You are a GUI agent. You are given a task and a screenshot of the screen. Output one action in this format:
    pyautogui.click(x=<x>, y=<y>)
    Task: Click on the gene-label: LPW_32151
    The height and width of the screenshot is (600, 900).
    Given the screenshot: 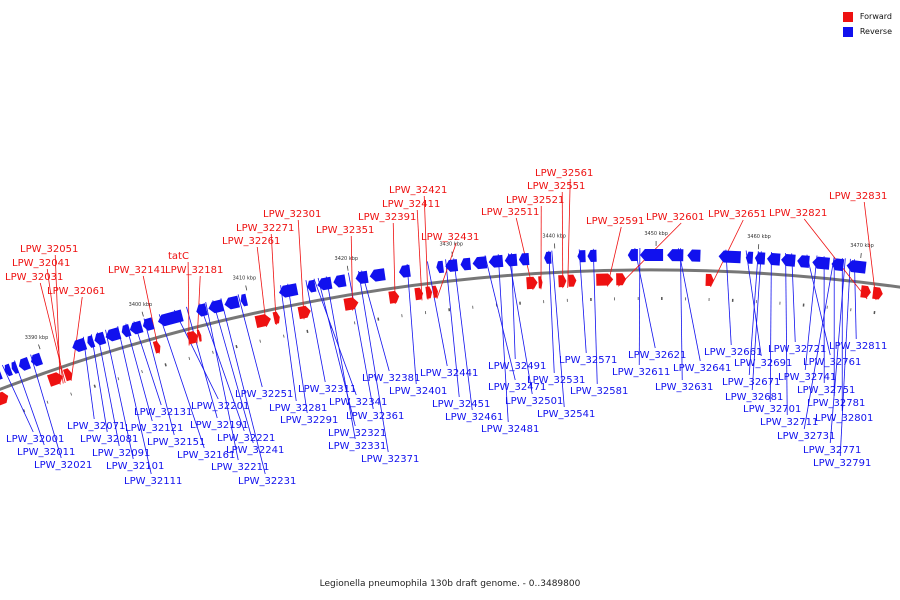 What is the action you would take?
    pyautogui.click(x=176, y=442)
    